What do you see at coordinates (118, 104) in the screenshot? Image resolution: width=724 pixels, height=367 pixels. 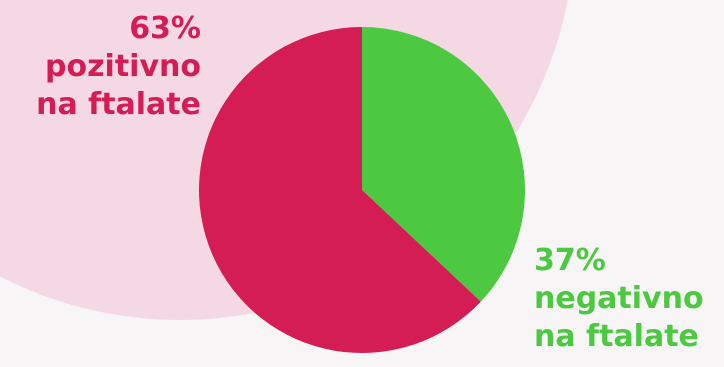 I see `label-pozitivno-line2: na ftalate` at bounding box center [118, 104].